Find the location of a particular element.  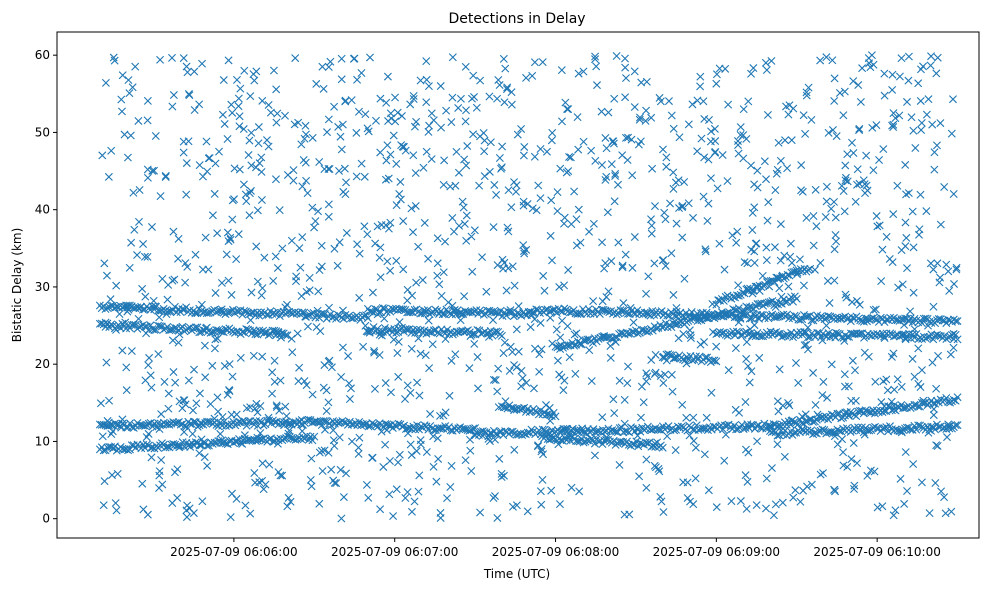

y-tick-label: 60 is located at coordinates (42, 55).